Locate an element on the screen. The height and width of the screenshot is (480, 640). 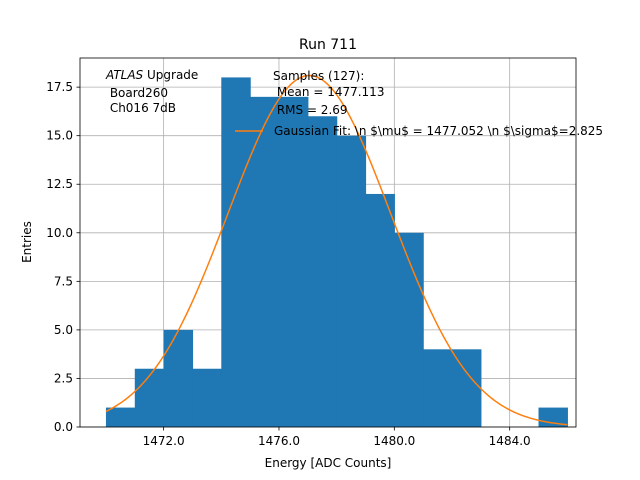
y-tick-label: 15.0 is located at coordinates (59, 136).